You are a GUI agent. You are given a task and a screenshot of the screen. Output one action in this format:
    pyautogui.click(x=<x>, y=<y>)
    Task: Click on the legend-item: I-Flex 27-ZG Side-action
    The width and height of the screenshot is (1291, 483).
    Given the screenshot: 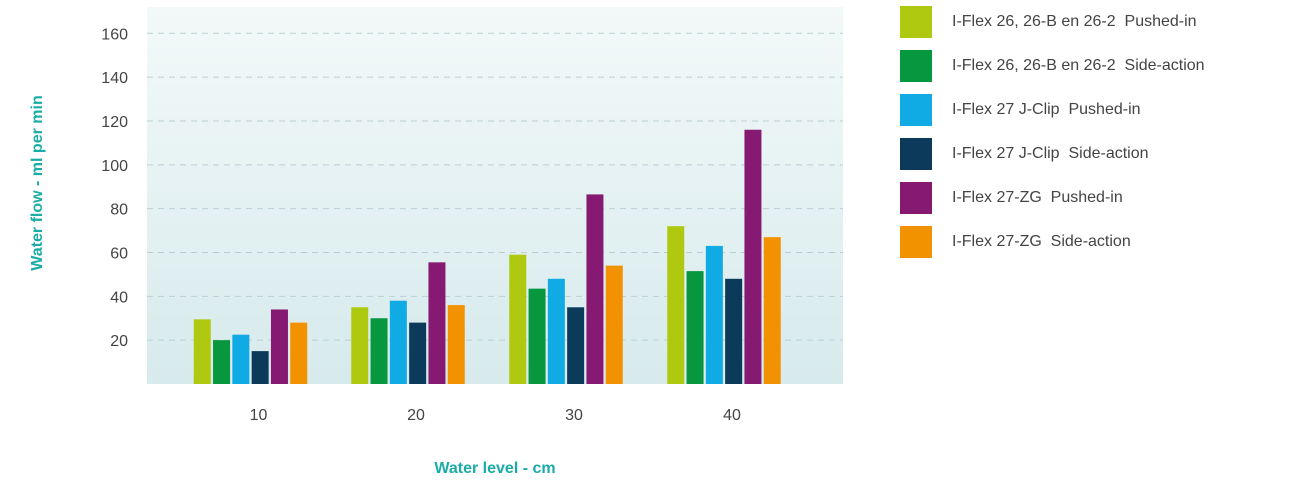 What is the action you would take?
    pyautogui.click(x=1092, y=248)
    